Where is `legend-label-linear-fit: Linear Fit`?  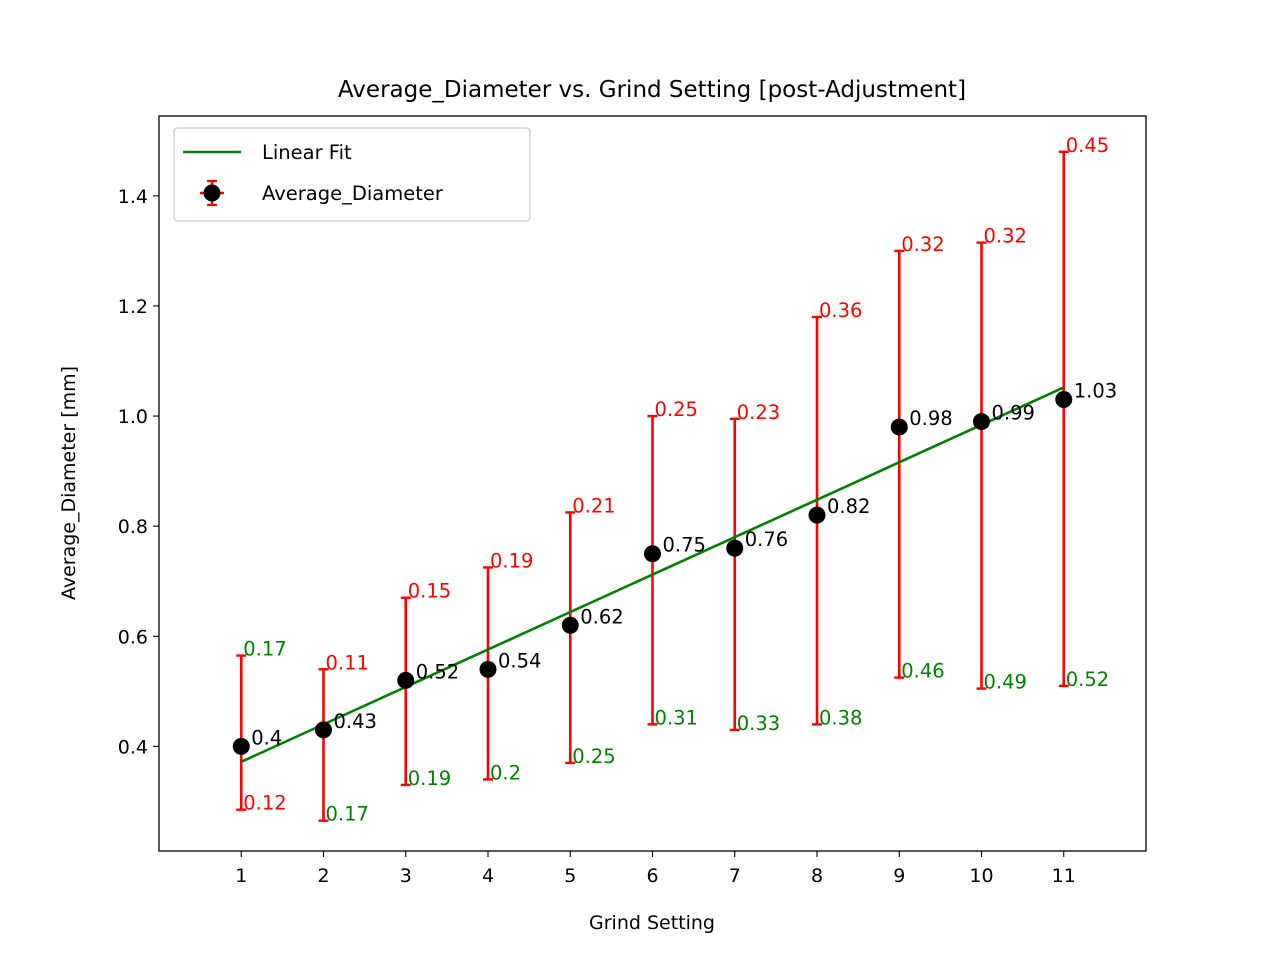
legend-label-linear-fit: Linear Fit is located at coordinates (307, 152).